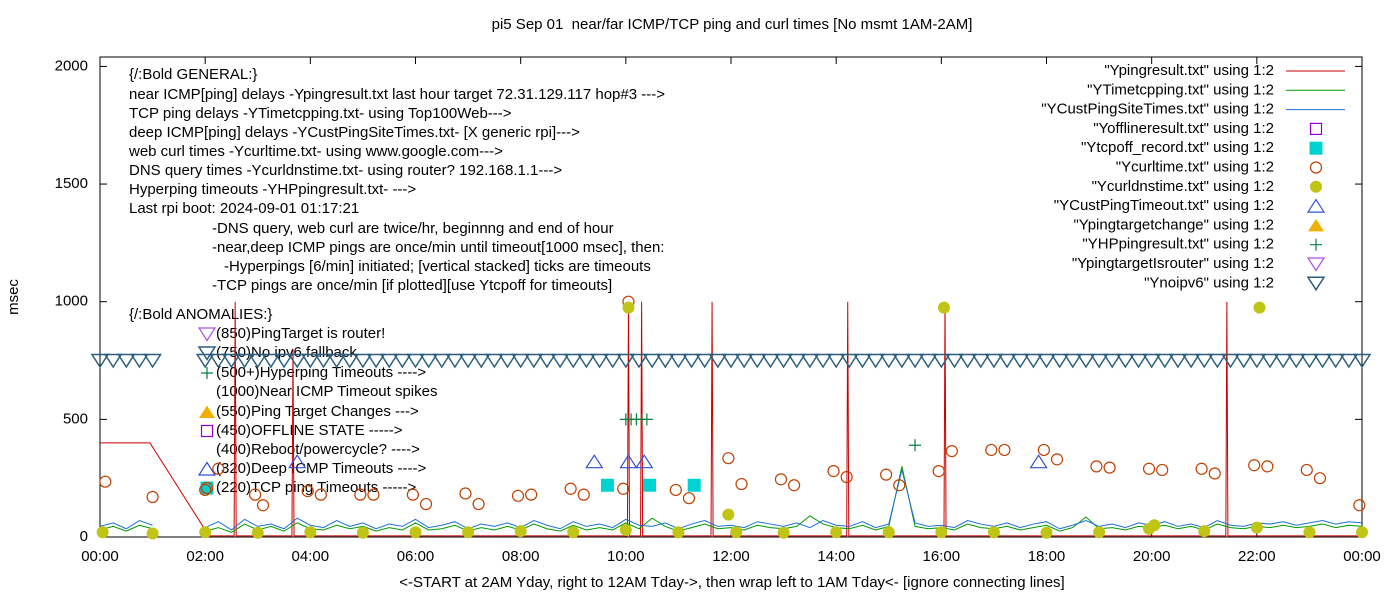 This screenshot has height=600, width=1400. Describe the element at coordinates (521, 556) in the screenshot. I see `x-tick-label: 08:00` at that location.